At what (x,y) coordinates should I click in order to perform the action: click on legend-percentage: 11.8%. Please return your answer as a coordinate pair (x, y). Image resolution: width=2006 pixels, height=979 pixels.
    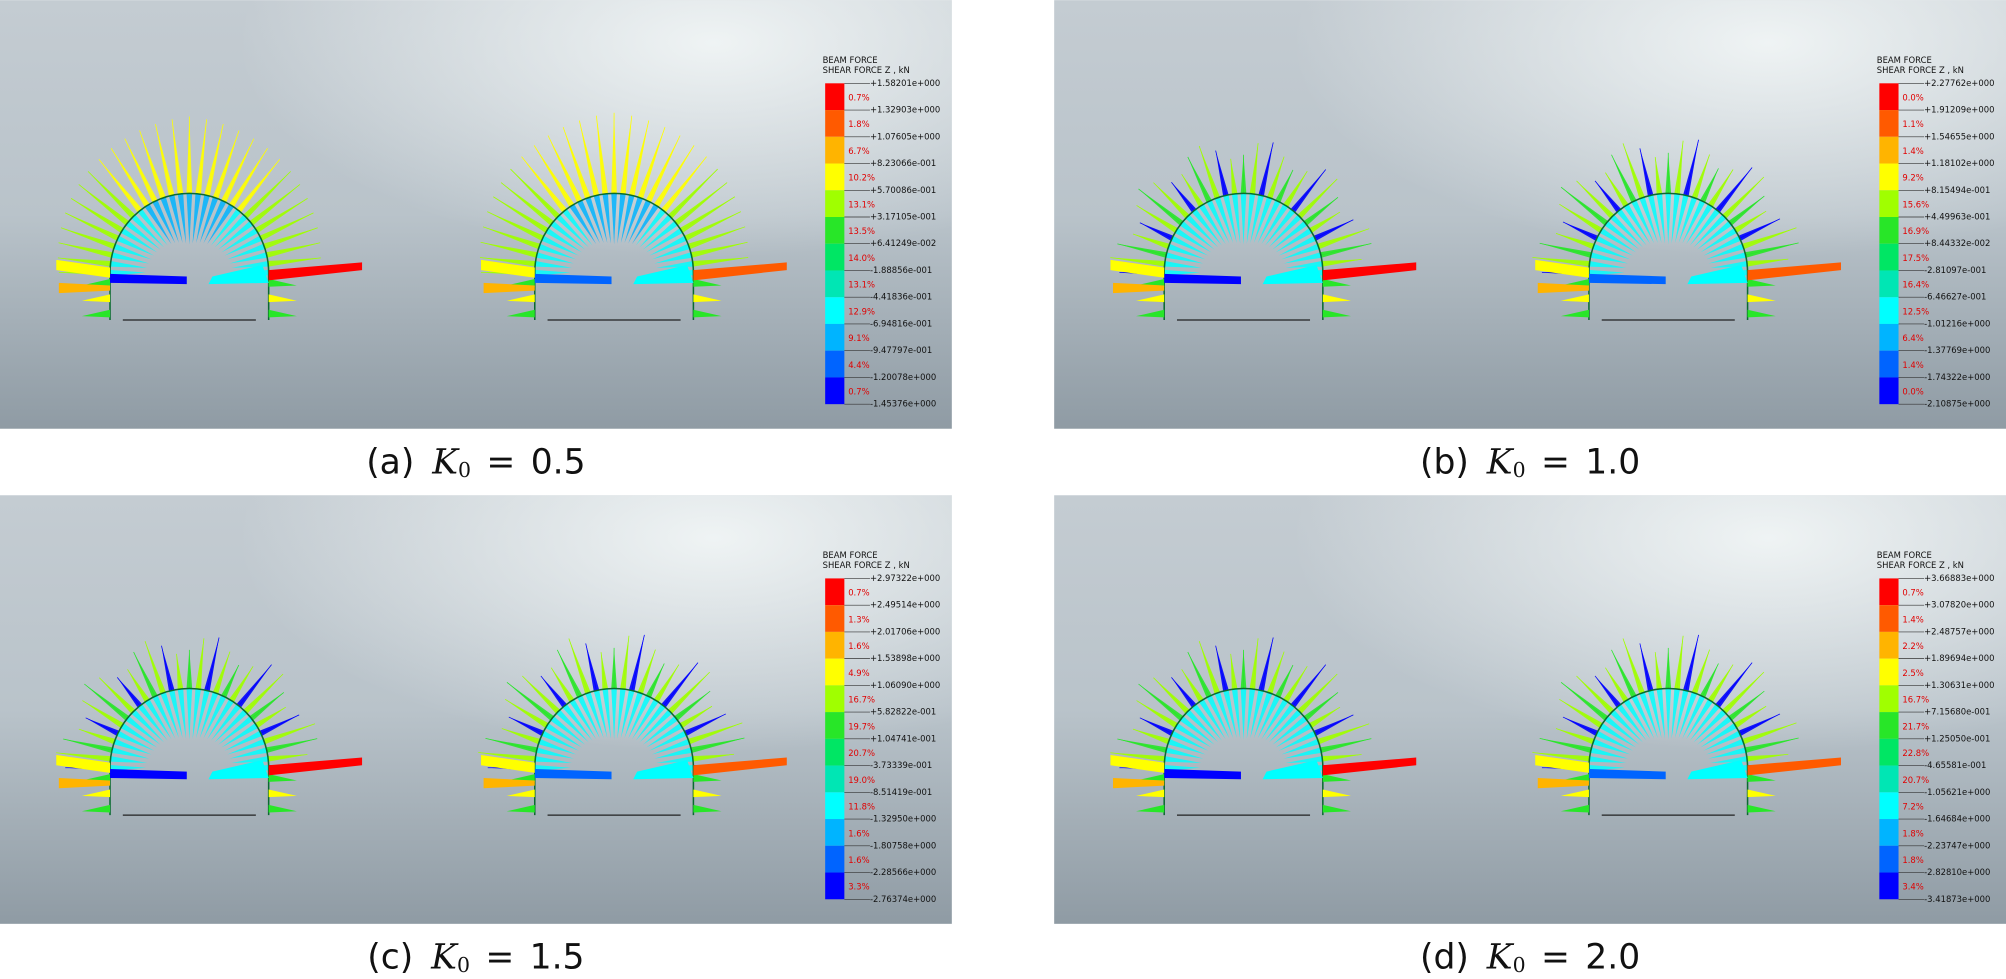
    Looking at the image, I should click on (861, 807).